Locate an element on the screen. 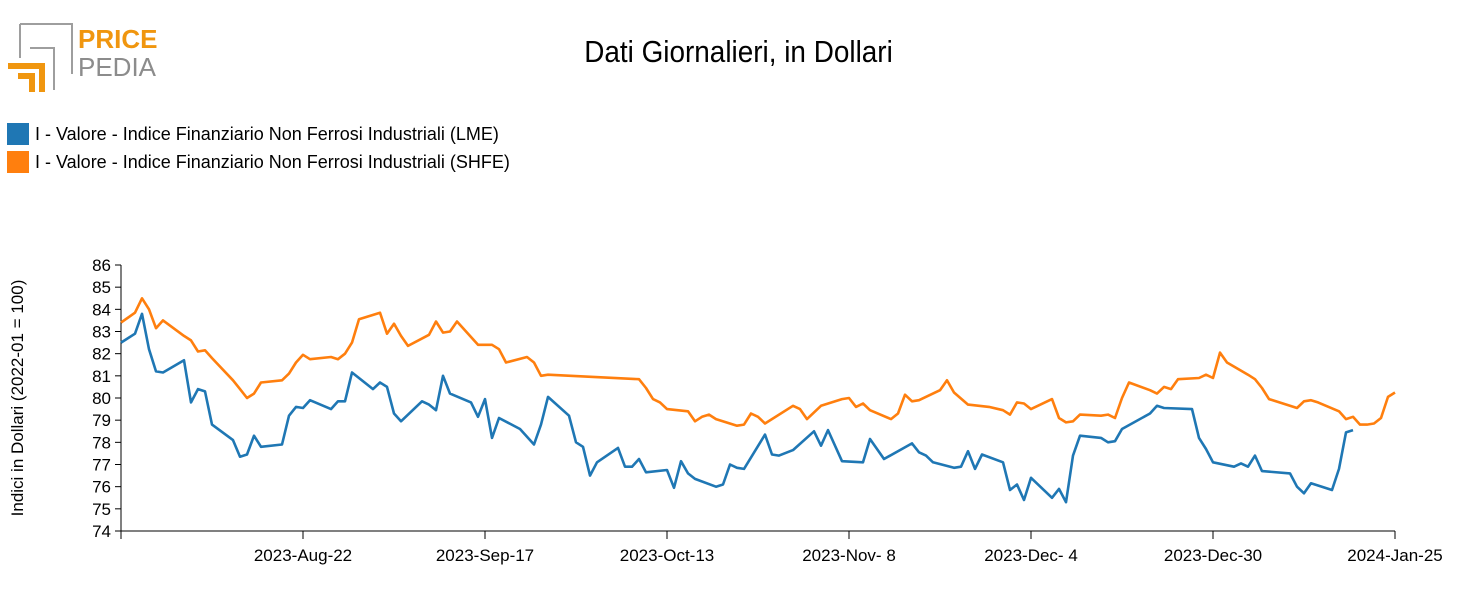 This screenshot has height=615, width=1477. x-tick-label: 2023-Sep-17 is located at coordinates (485, 555).